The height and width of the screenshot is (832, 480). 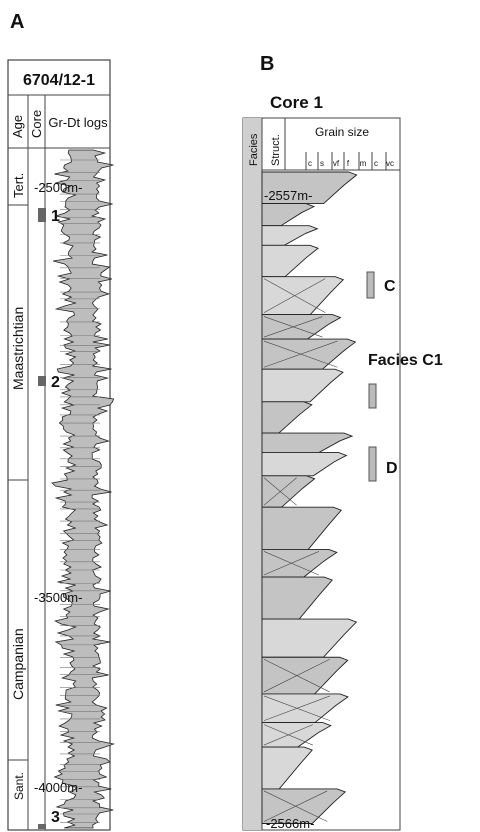 What do you see at coordinates (83, 489) in the screenshot?
I see `log-trace` at bounding box center [83, 489].